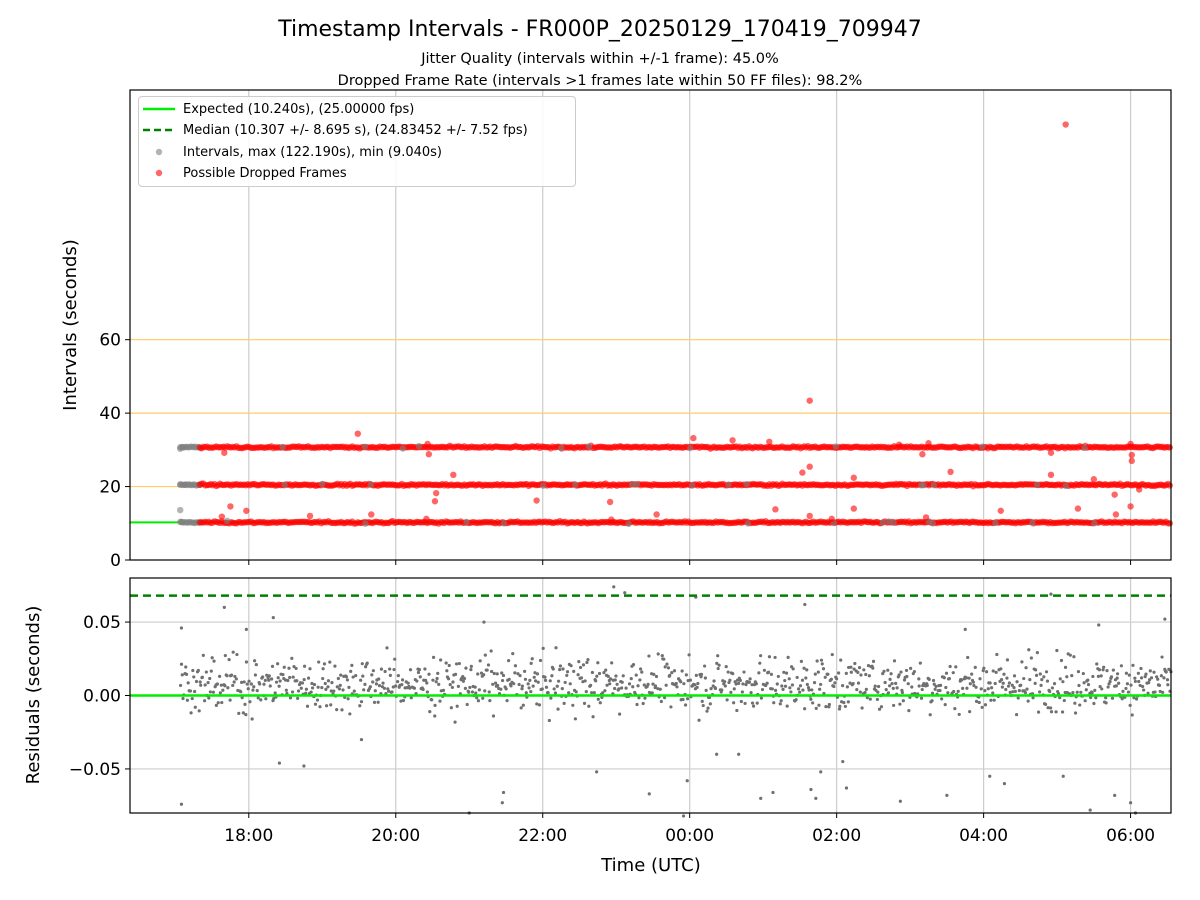 This screenshot has height=900, width=1200. What do you see at coordinates (159, 152) in the screenshot?
I see `intervals-marker-swatch` at bounding box center [159, 152].